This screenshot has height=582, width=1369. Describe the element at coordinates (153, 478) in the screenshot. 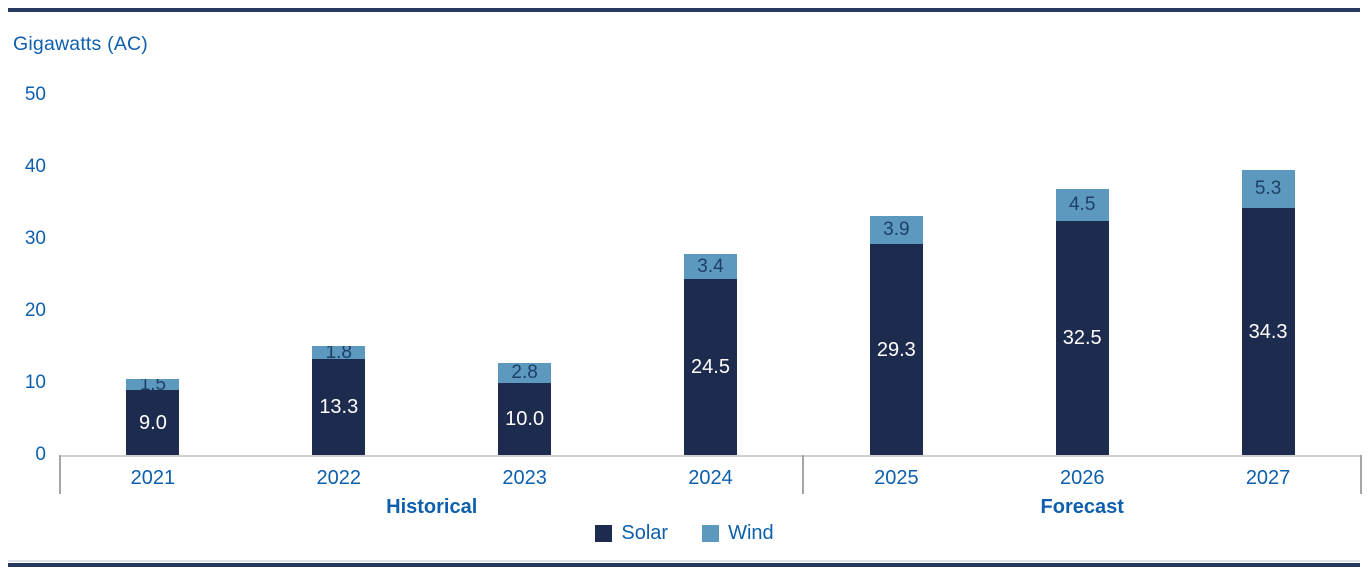

I see `x-axis-year-label: 2021` at that location.